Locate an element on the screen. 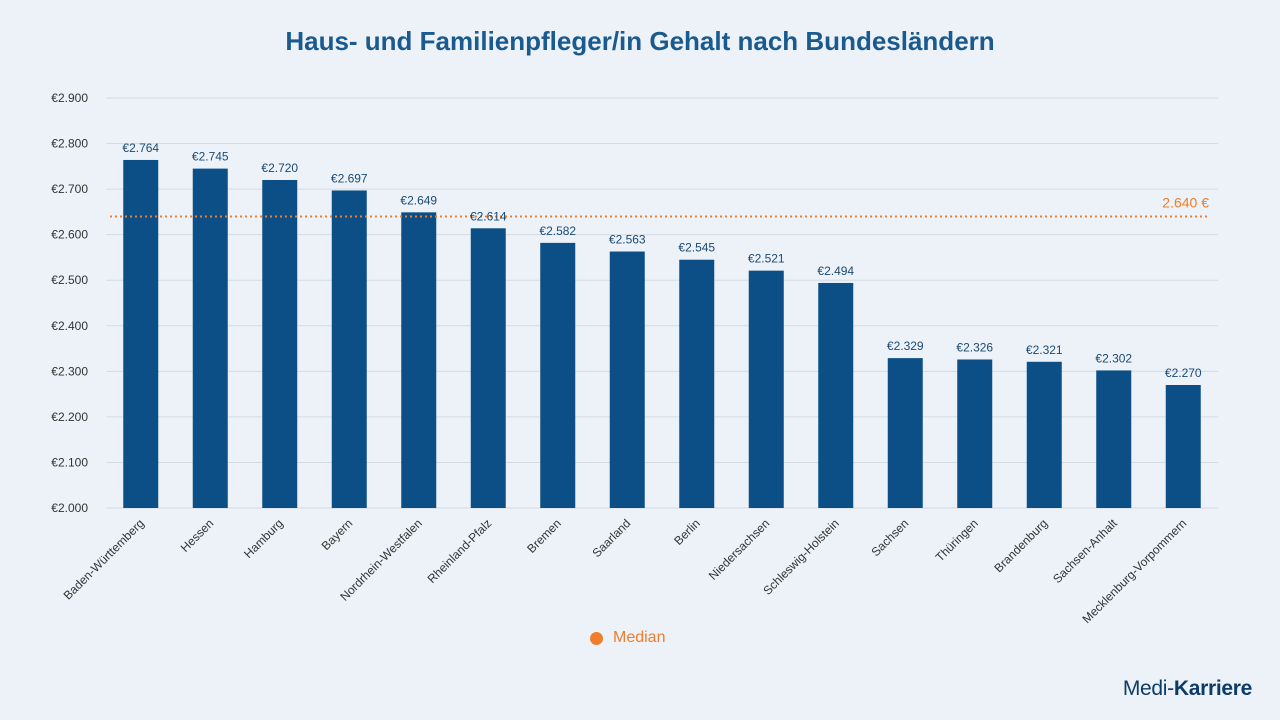 This screenshot has width=1280, height=720. y-tick-label: €2.700 is located at coordinates (69, 189).